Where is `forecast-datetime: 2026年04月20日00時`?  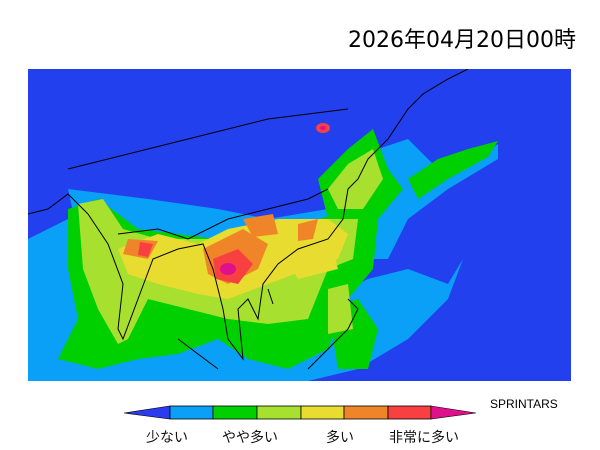
forecast-datetime: 2026年04月20日00時 is located at coordinates (462, 40).